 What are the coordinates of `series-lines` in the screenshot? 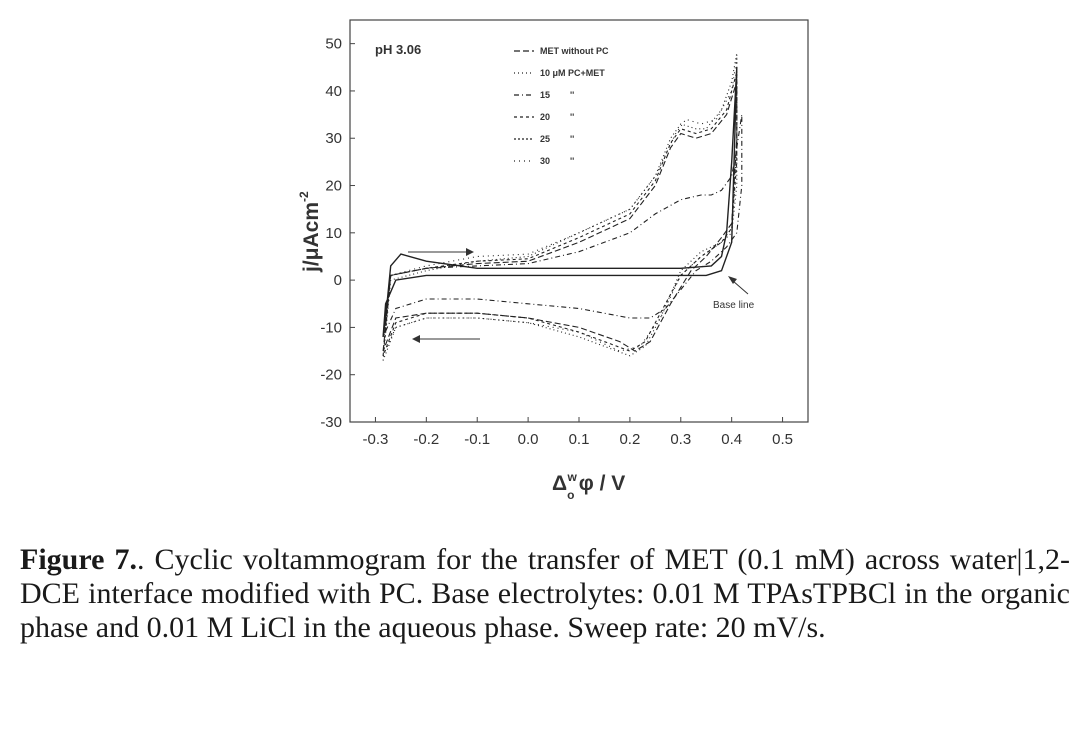 It's located at (562, 207).